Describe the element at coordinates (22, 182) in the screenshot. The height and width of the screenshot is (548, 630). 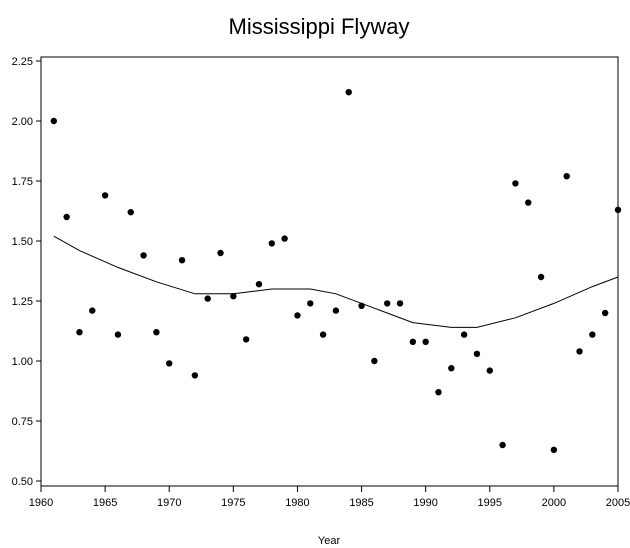
I see `y-tick-label: 1.75` at that location.